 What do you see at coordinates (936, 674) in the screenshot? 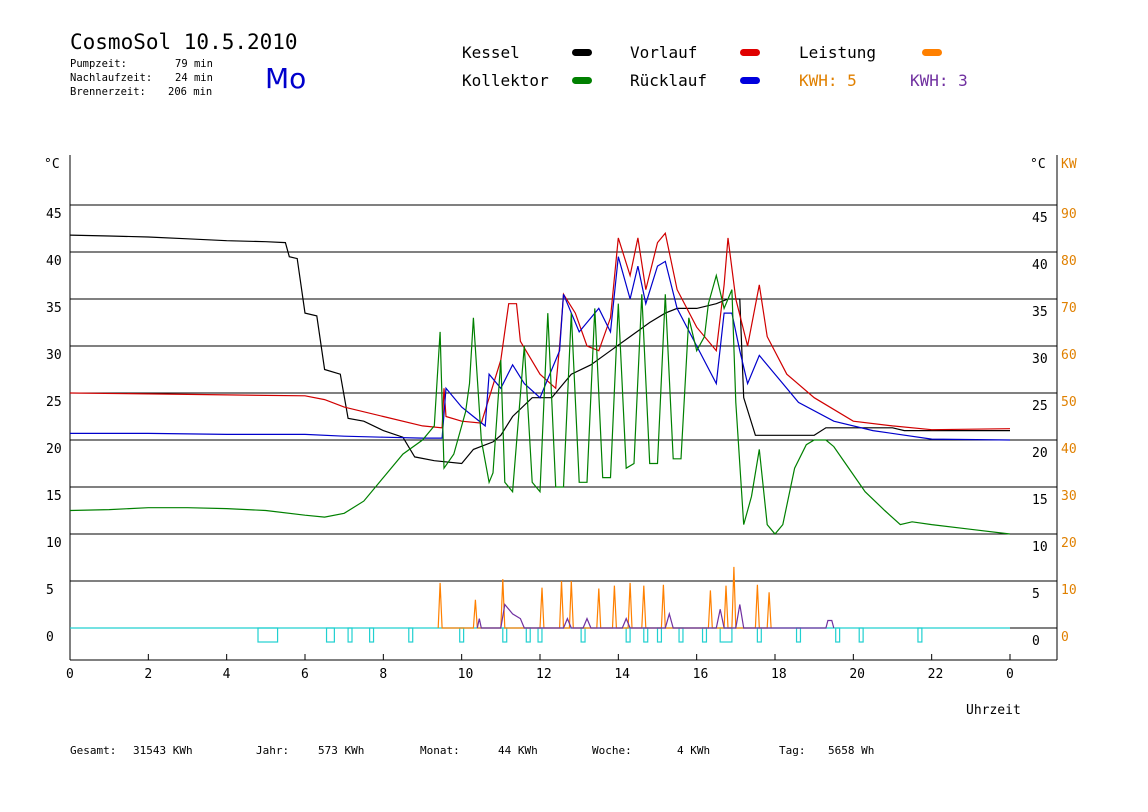
I see `x-tick-label: 22` at bounding box center [936, 674].